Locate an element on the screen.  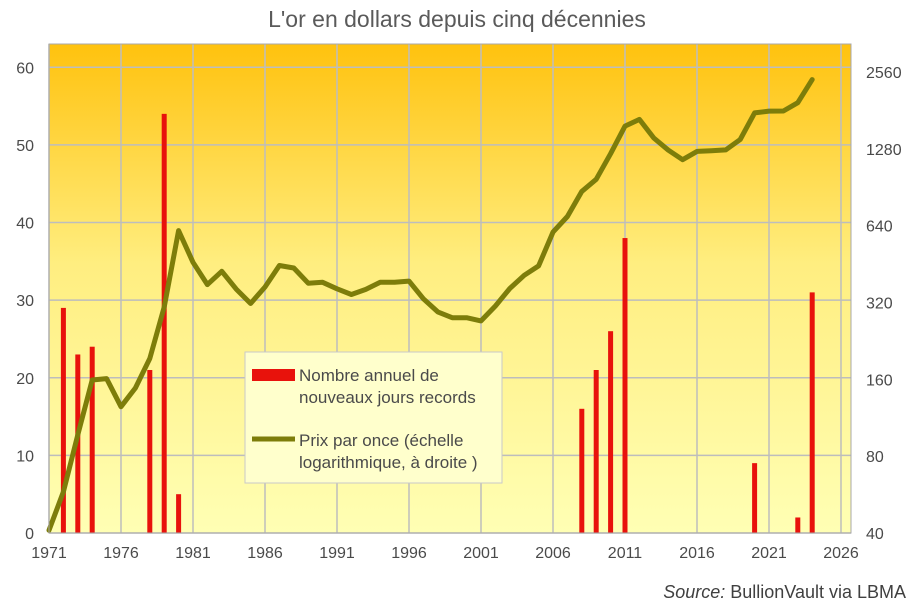
x-tick-label: 1986 is located at coordinates (265, 553).